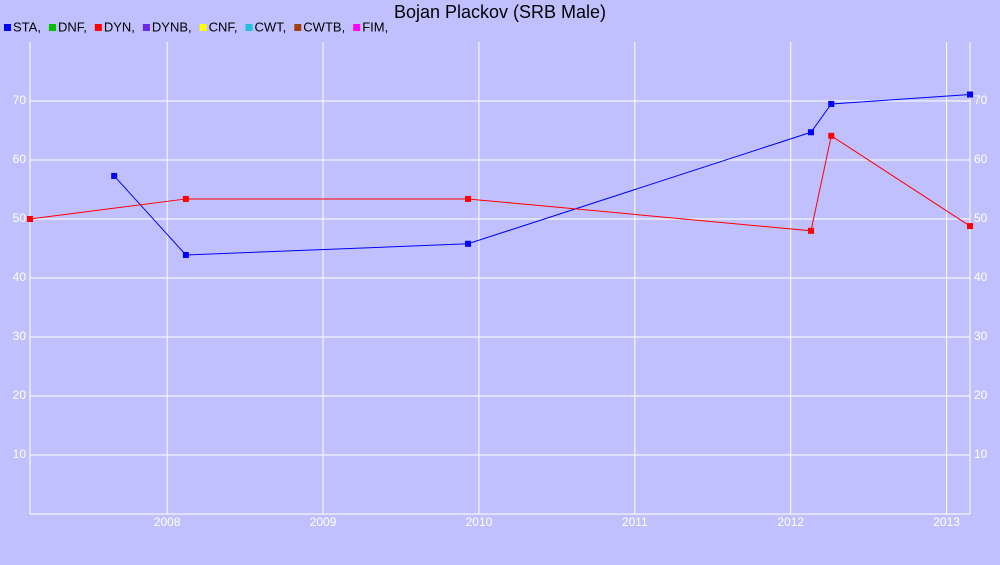  Describe the element at coordinates (324, 26) in the screenshot. I see `legend-label: CWTB,` at that location.